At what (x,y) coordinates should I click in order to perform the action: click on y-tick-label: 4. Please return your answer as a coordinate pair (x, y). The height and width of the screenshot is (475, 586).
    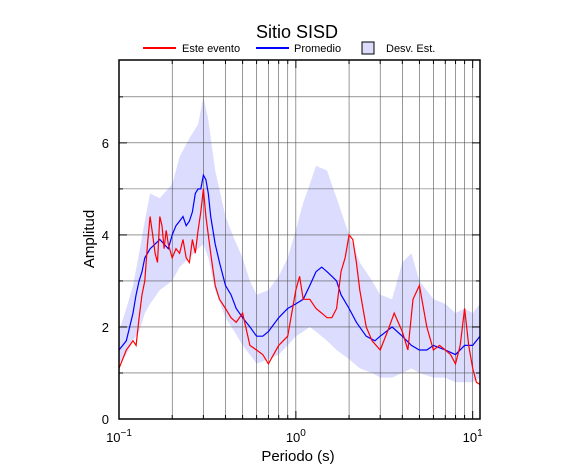
    Looking at the image, I should click on (105, 235).